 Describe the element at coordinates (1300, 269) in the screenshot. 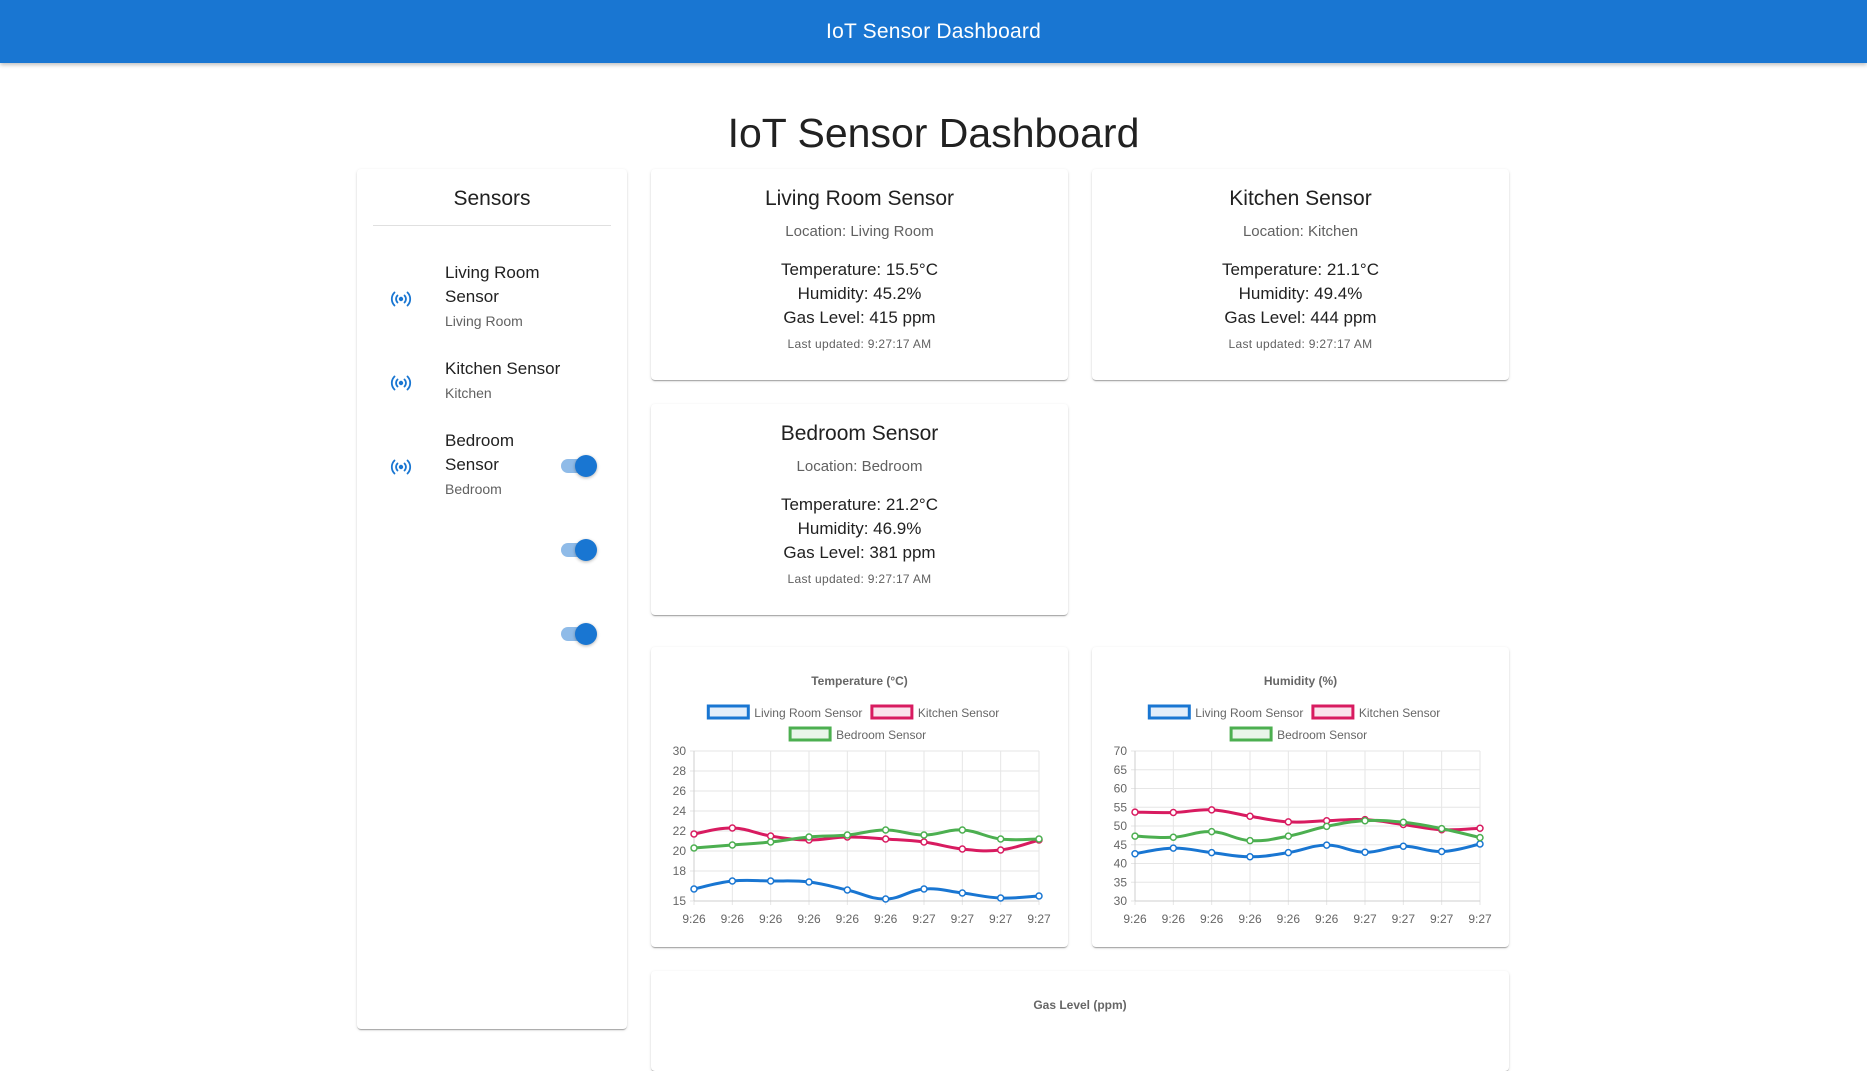

I see `card-temperature: Temperature: 21.1°C` at that location.